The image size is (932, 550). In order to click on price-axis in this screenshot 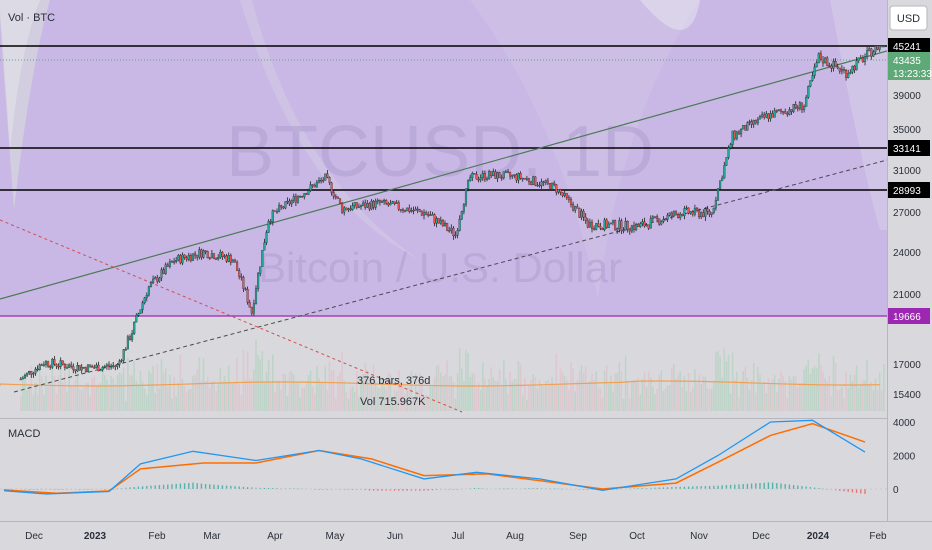, I will do `click(909, 260)`.